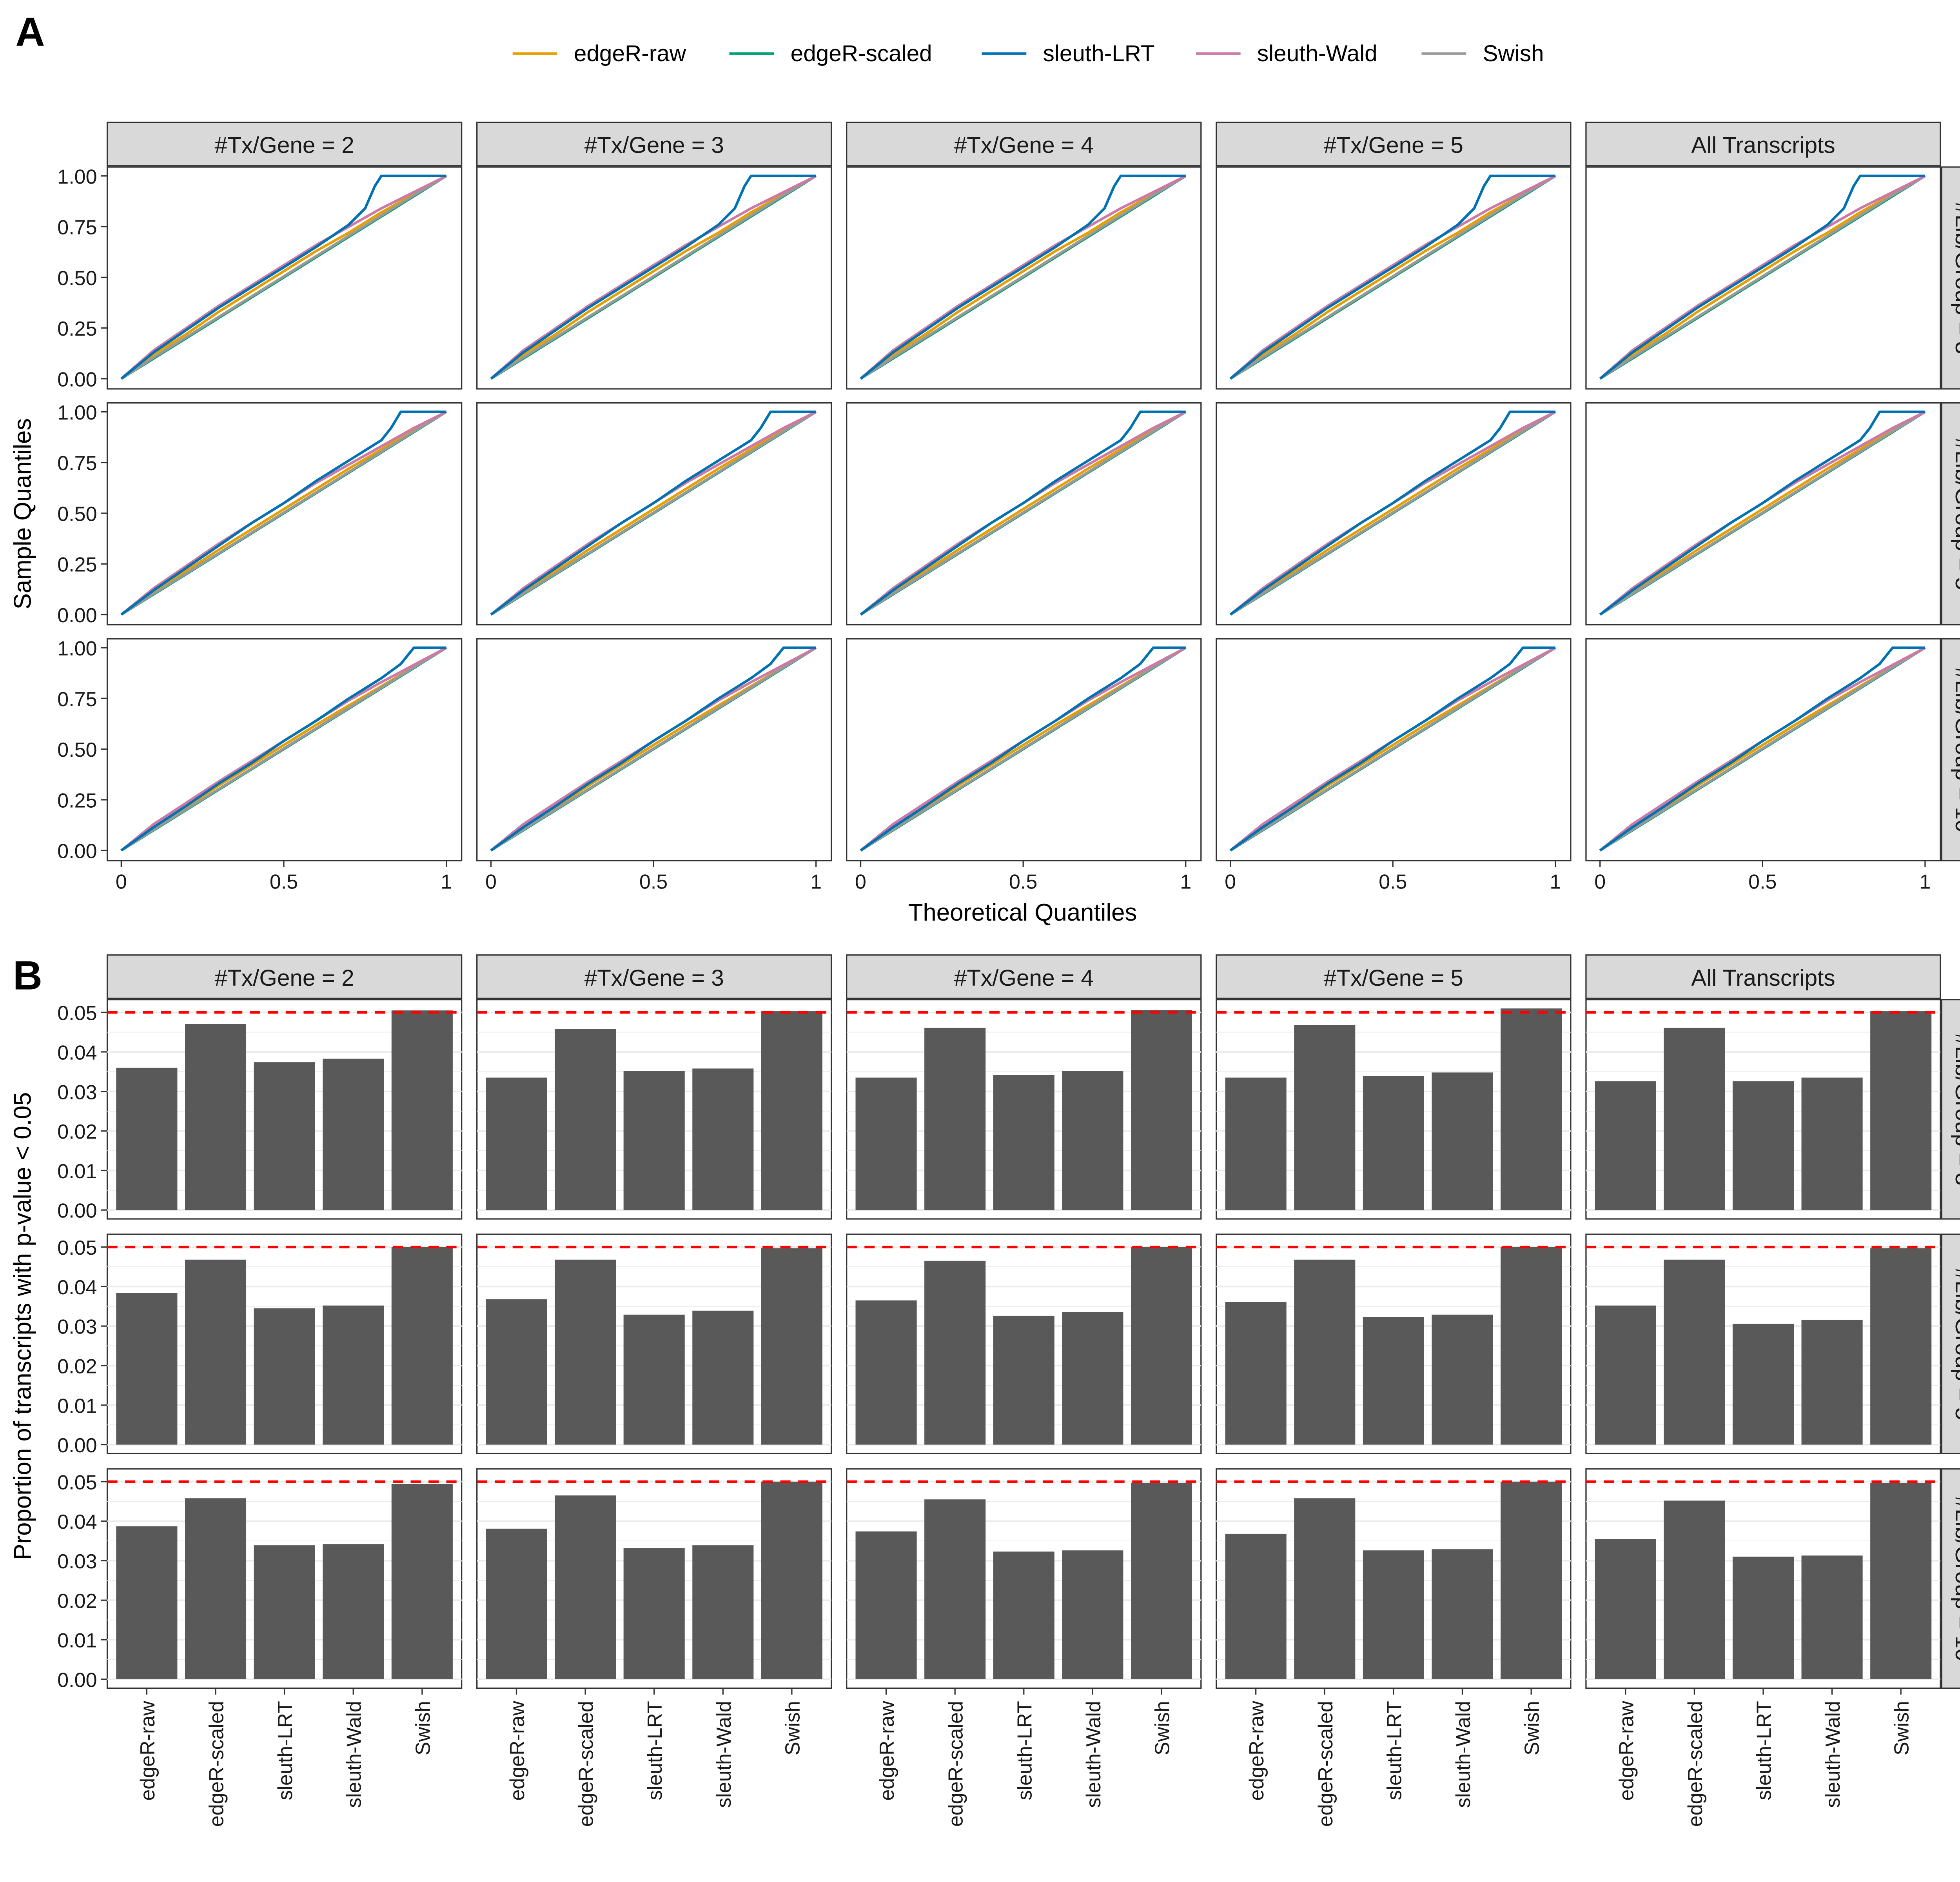  I want to click on legend-label: sleuth-Wald, so click(1317, 53).